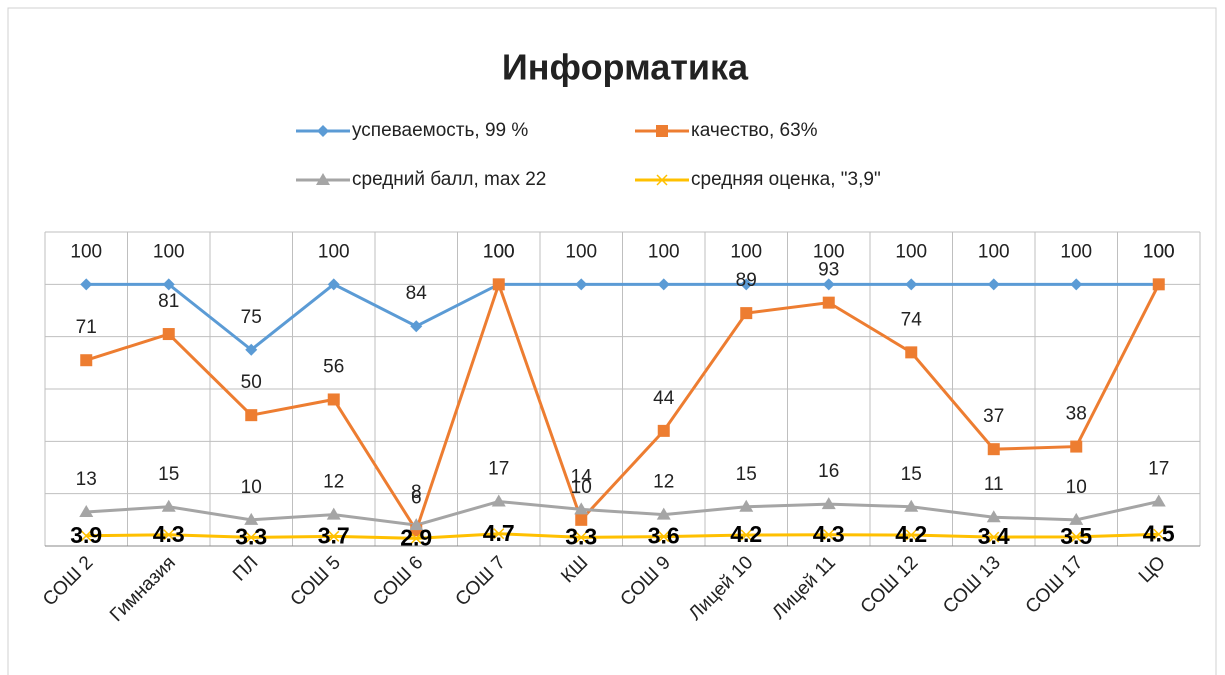 This screenshot has width=1225, height=675. Describe the element at coordinates (416, 492) in the screenshot. I see `data-label: 8` at that location.